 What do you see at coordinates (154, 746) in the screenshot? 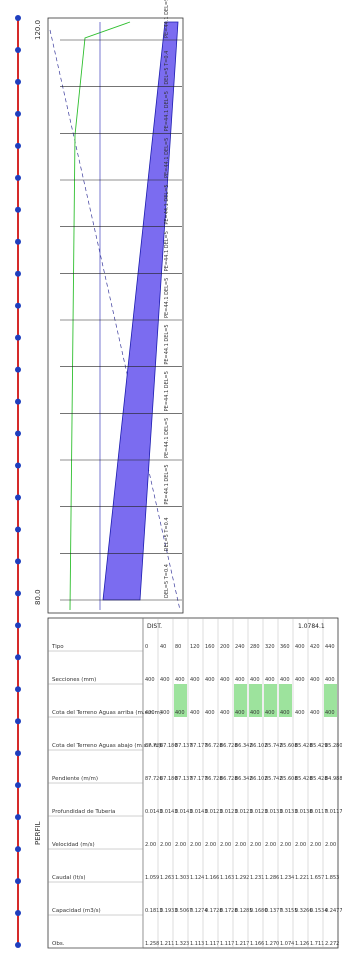
I see `table-cell: 87.726` at bounding box center [154, 746].